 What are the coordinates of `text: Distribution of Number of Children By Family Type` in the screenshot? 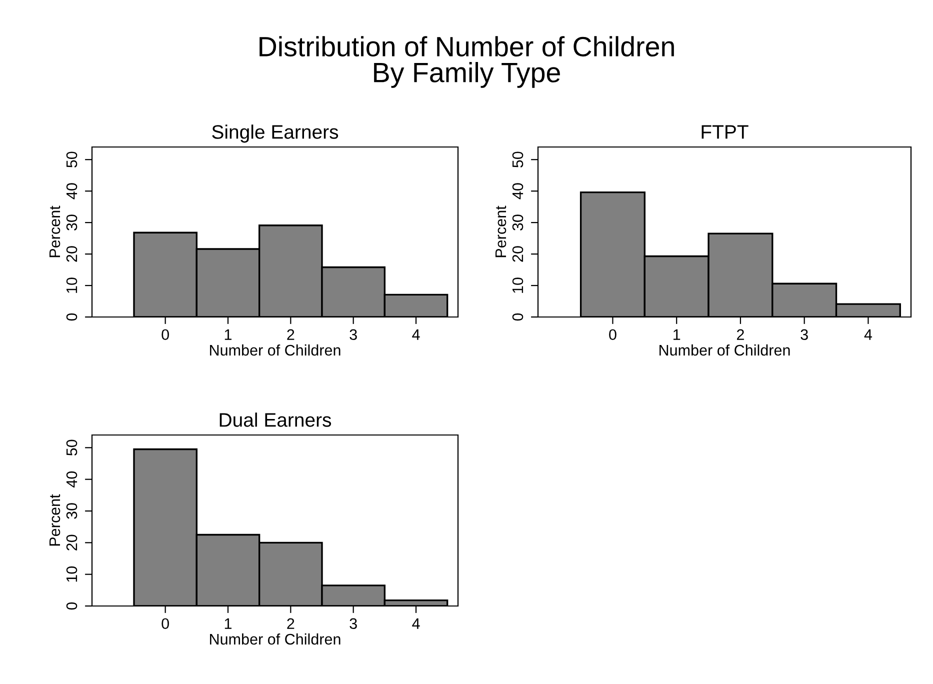 It's located at (467, 62).